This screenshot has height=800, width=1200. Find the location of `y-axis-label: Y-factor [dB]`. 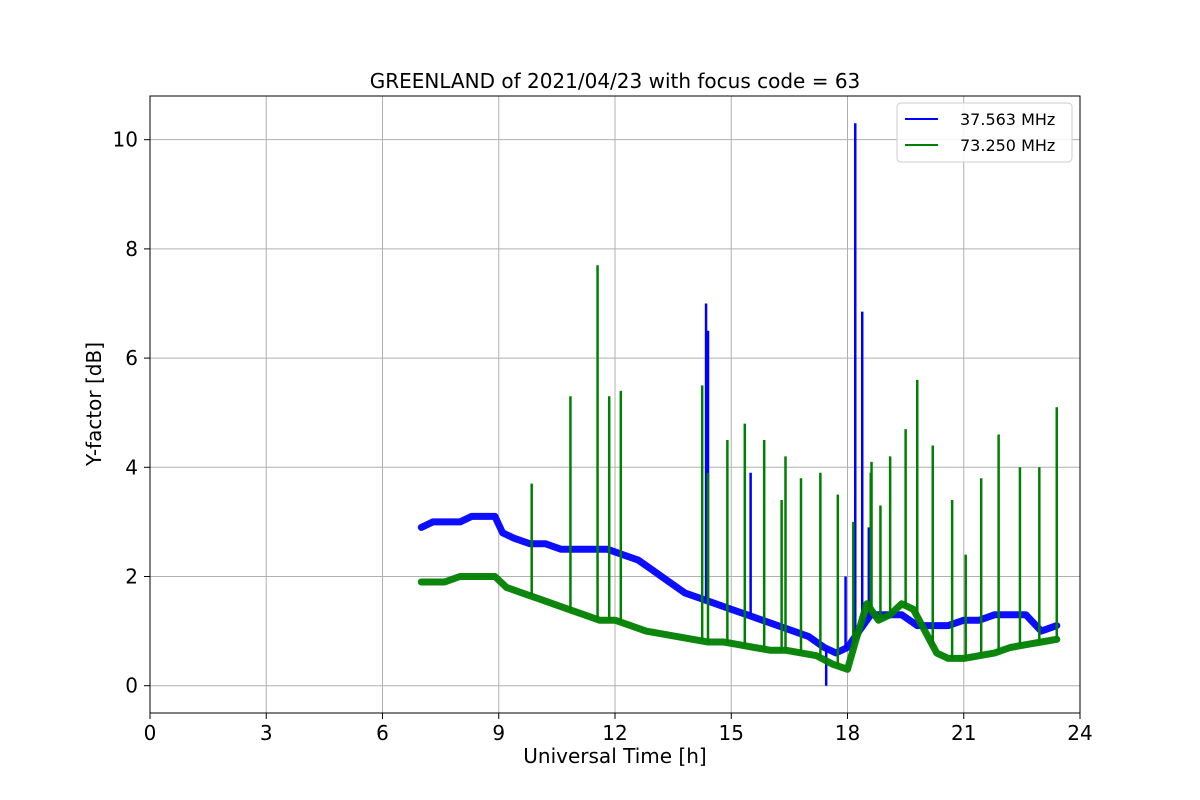

y-axis-label: Y-factor [dB] is located at coordinates (94, 404).